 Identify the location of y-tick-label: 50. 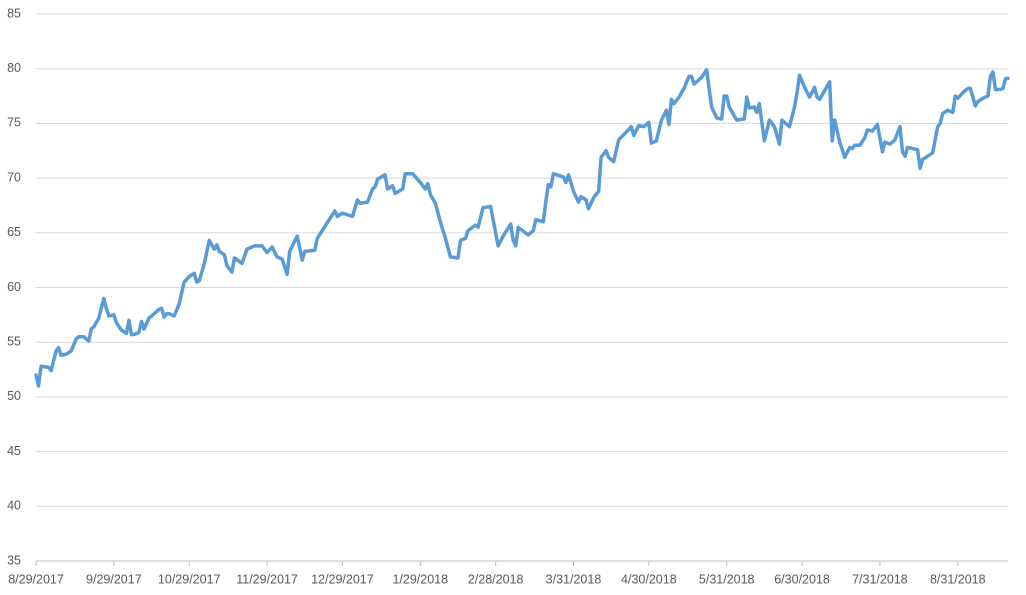
(14, 396).